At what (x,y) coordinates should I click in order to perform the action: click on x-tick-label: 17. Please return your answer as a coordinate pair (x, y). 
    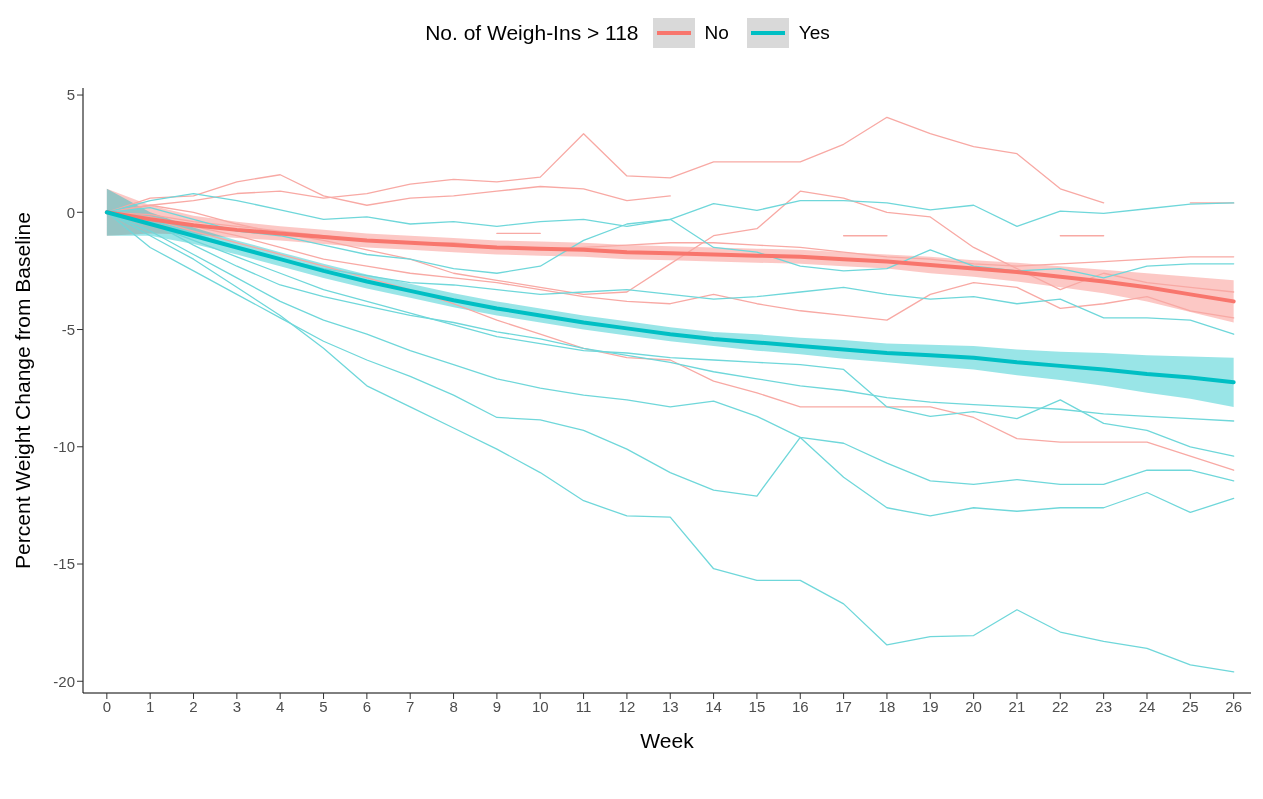
    Looking at the image, I should click on (843, 706).